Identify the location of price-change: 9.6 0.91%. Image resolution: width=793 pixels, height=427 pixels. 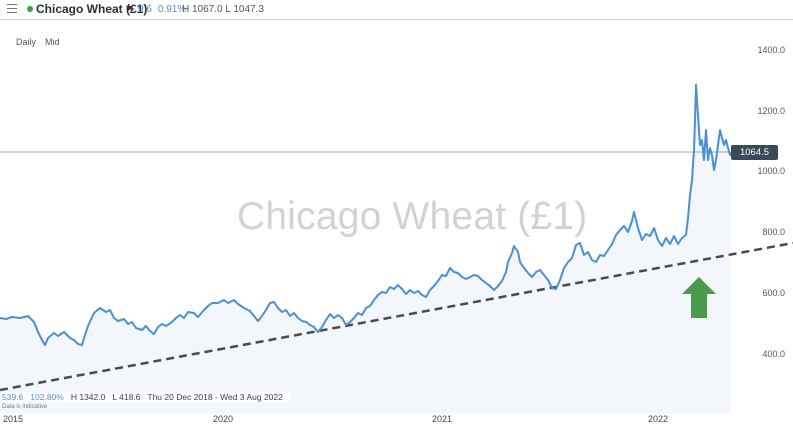
(162, 9).